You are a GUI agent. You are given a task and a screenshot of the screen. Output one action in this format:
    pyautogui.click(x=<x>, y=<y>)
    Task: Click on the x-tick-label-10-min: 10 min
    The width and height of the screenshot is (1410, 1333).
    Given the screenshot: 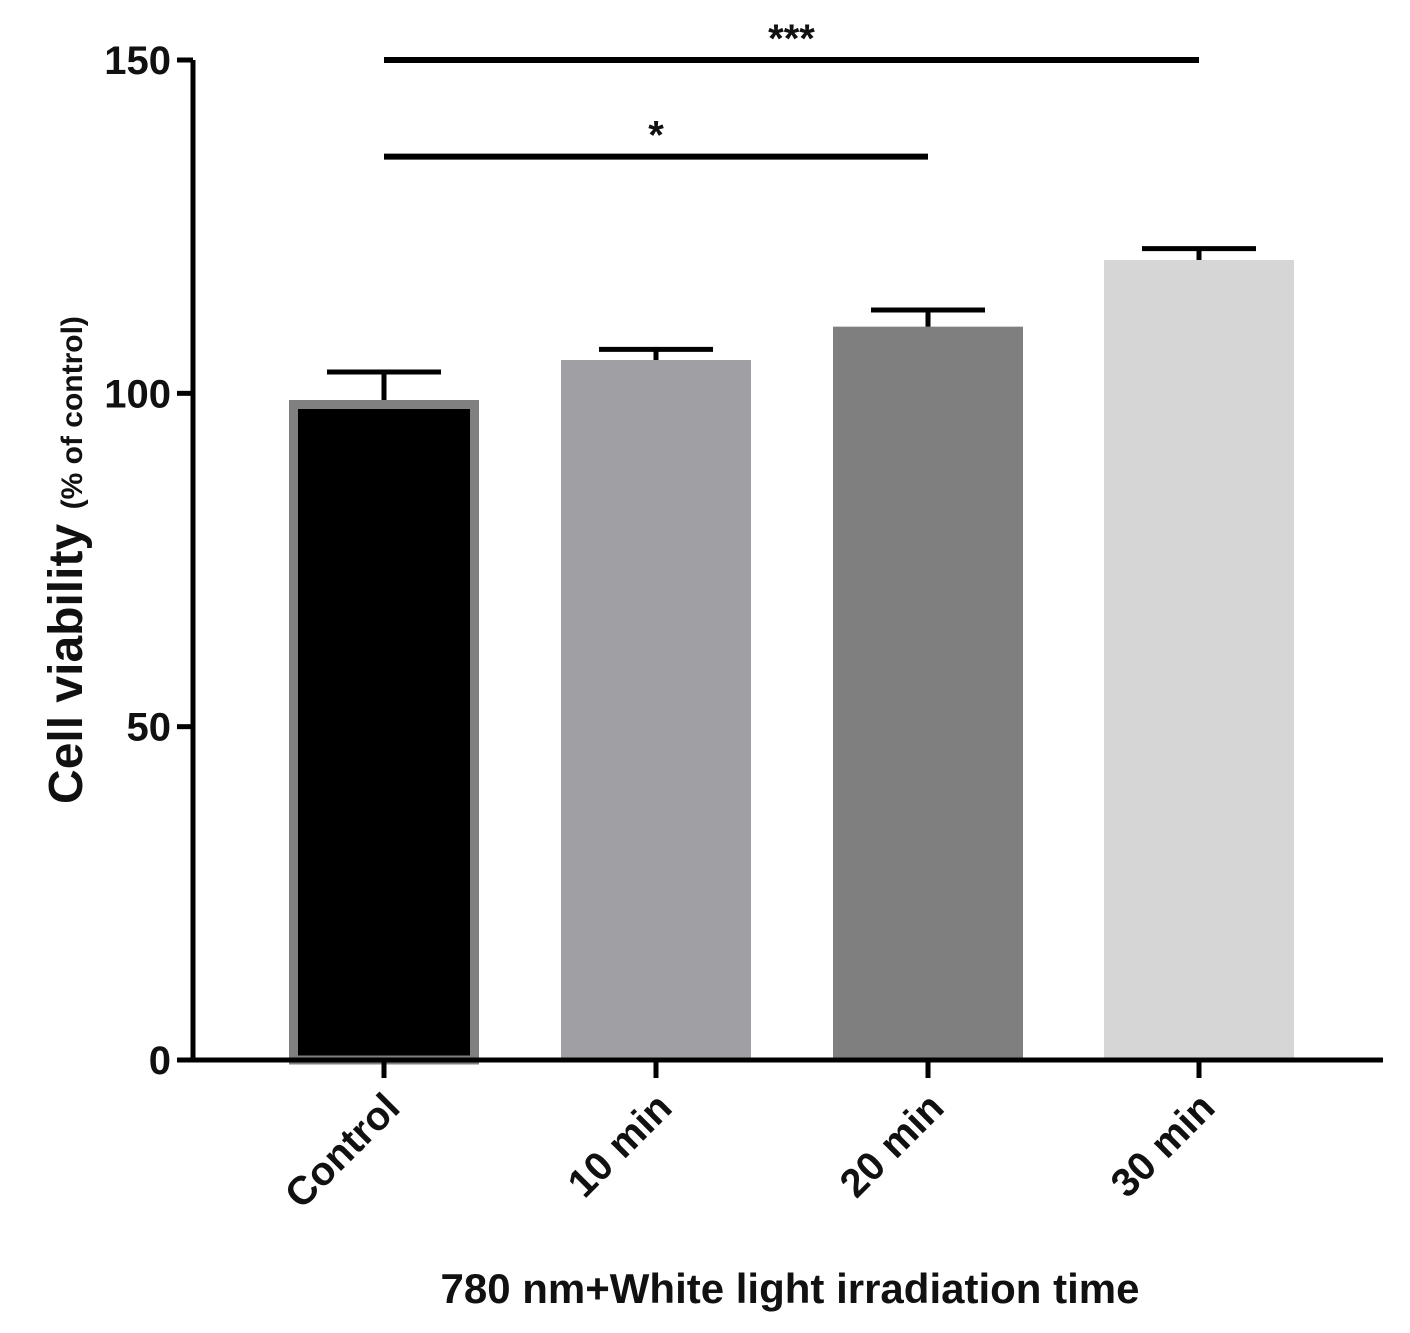 What is the action you would take?
    pyautogui.click(x=620, y=1145)
    